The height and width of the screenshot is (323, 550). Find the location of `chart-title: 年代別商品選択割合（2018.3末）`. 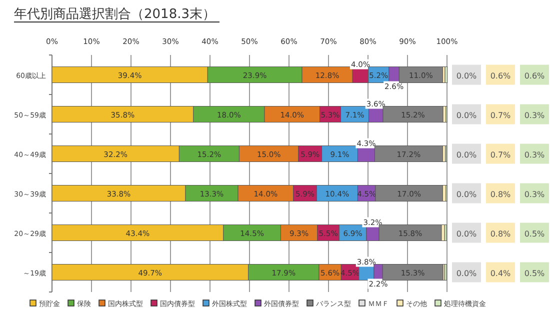

chart-title: 年代別商品選択割合（2018.3末） is located at coordinates (115, 14).